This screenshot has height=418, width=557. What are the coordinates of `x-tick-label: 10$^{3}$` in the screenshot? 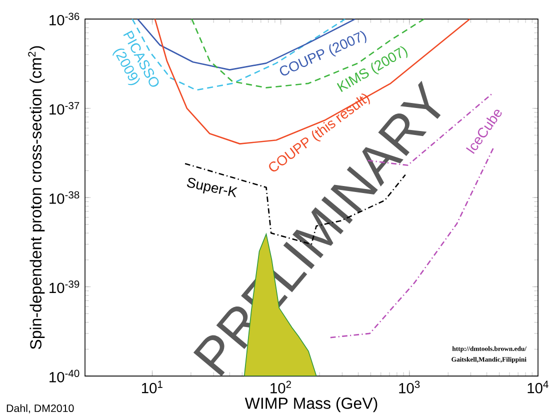 It's located at (409, 387).